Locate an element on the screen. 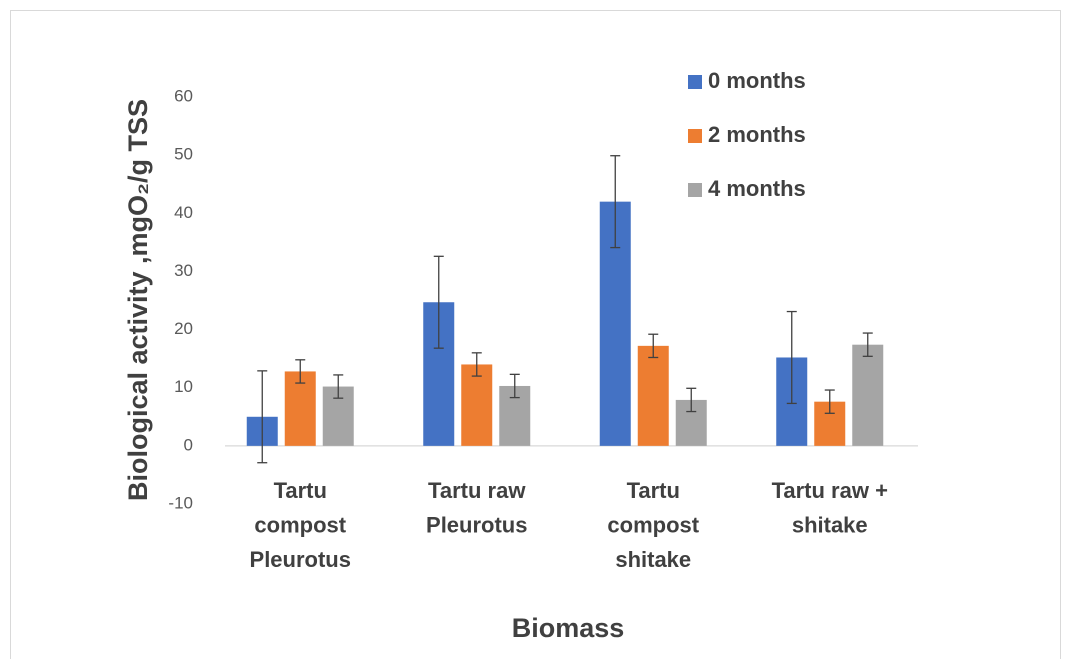 The height and width of the screenshot is (664, 1065). y-axis-title: Biological activity ,mgO₂/g TSS is located at coordinates (138, 300).